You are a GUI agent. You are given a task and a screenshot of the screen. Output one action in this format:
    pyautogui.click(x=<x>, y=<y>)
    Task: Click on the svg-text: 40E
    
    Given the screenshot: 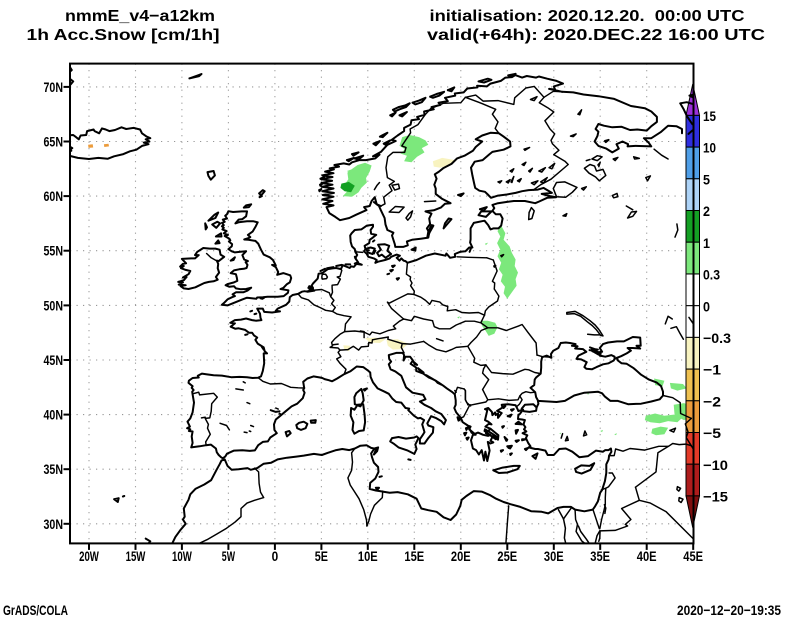 What is the action you would take?
    pyautogui.click(x=647, y=556)
    